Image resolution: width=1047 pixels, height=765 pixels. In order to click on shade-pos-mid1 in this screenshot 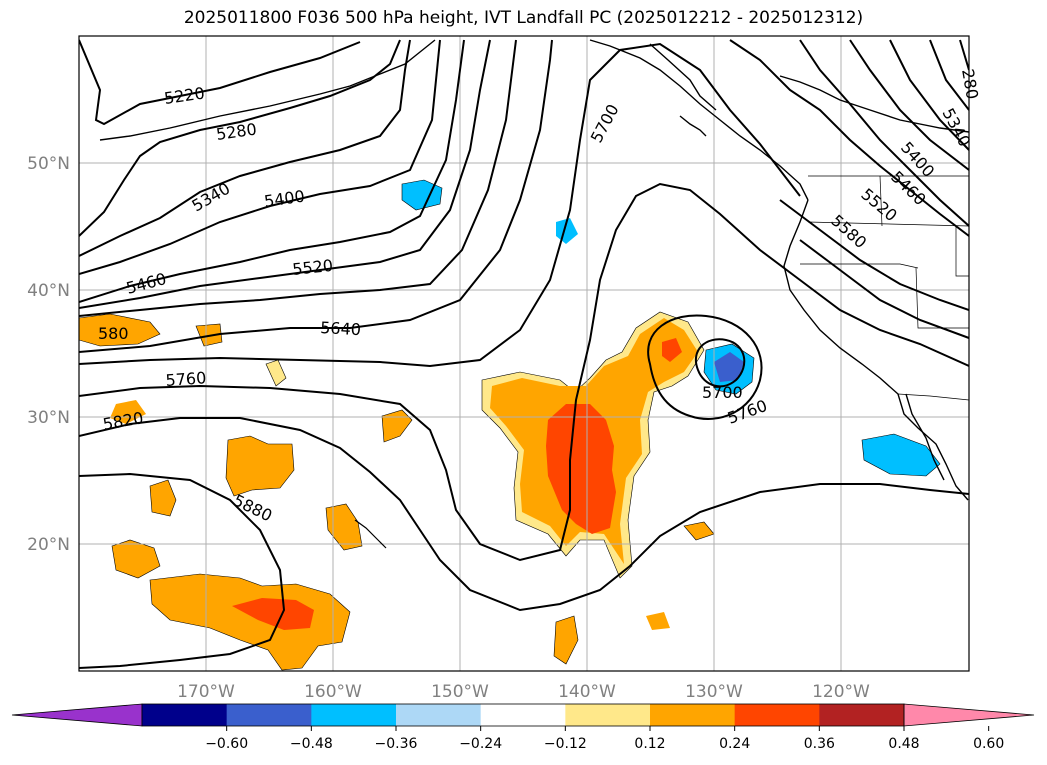, I will do `click(344, 527)`.